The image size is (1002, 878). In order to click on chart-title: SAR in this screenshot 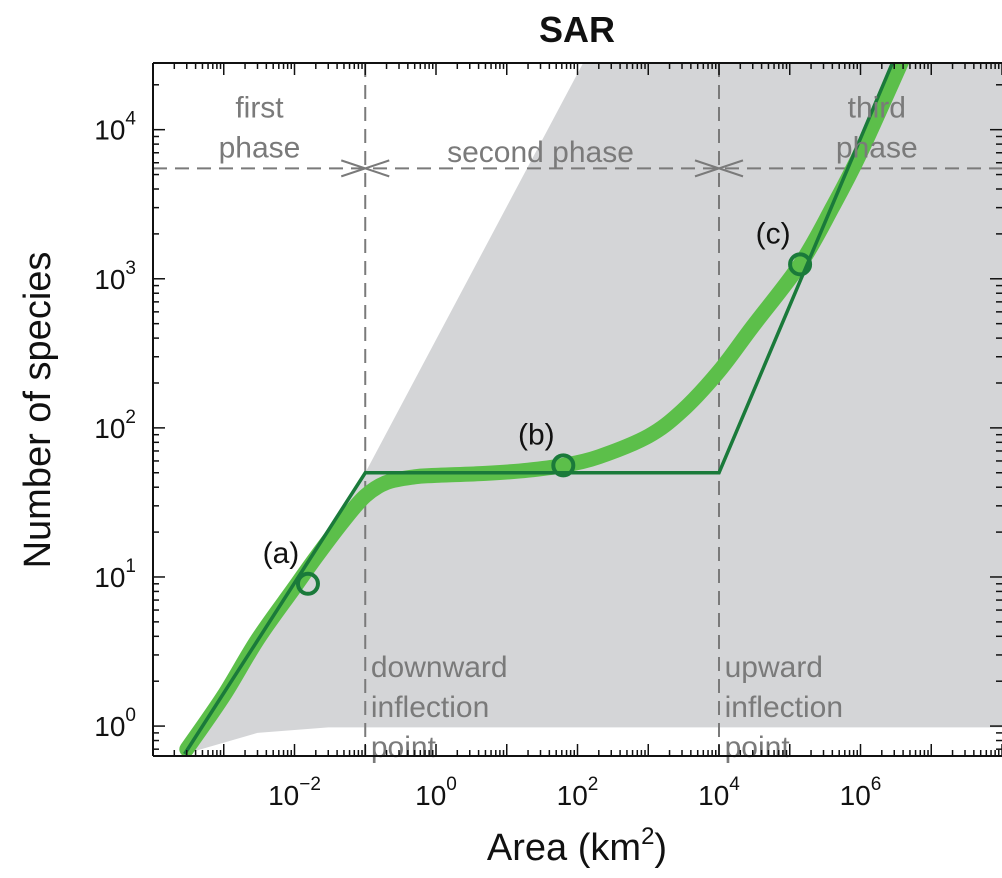, I will do `click(577, 29)`.